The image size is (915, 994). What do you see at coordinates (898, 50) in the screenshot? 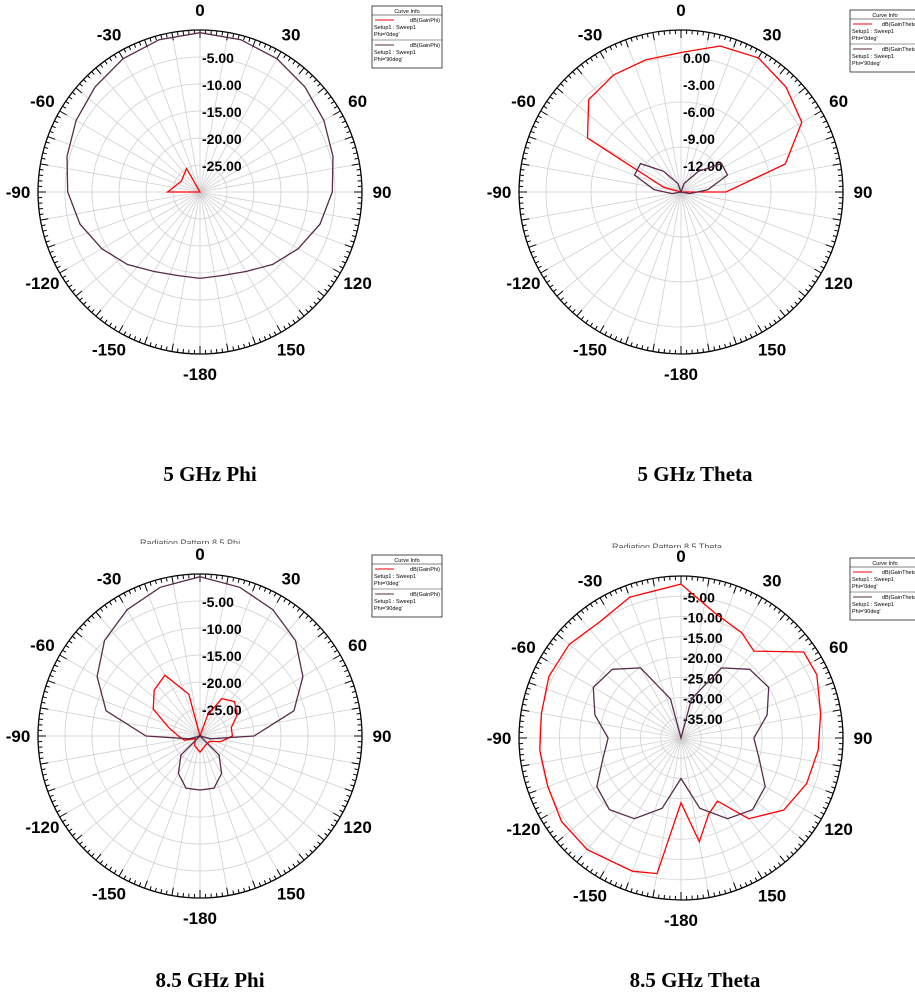
I see `legend-entry-name: dB(GainTheta)` at bounding box center [898, 50].